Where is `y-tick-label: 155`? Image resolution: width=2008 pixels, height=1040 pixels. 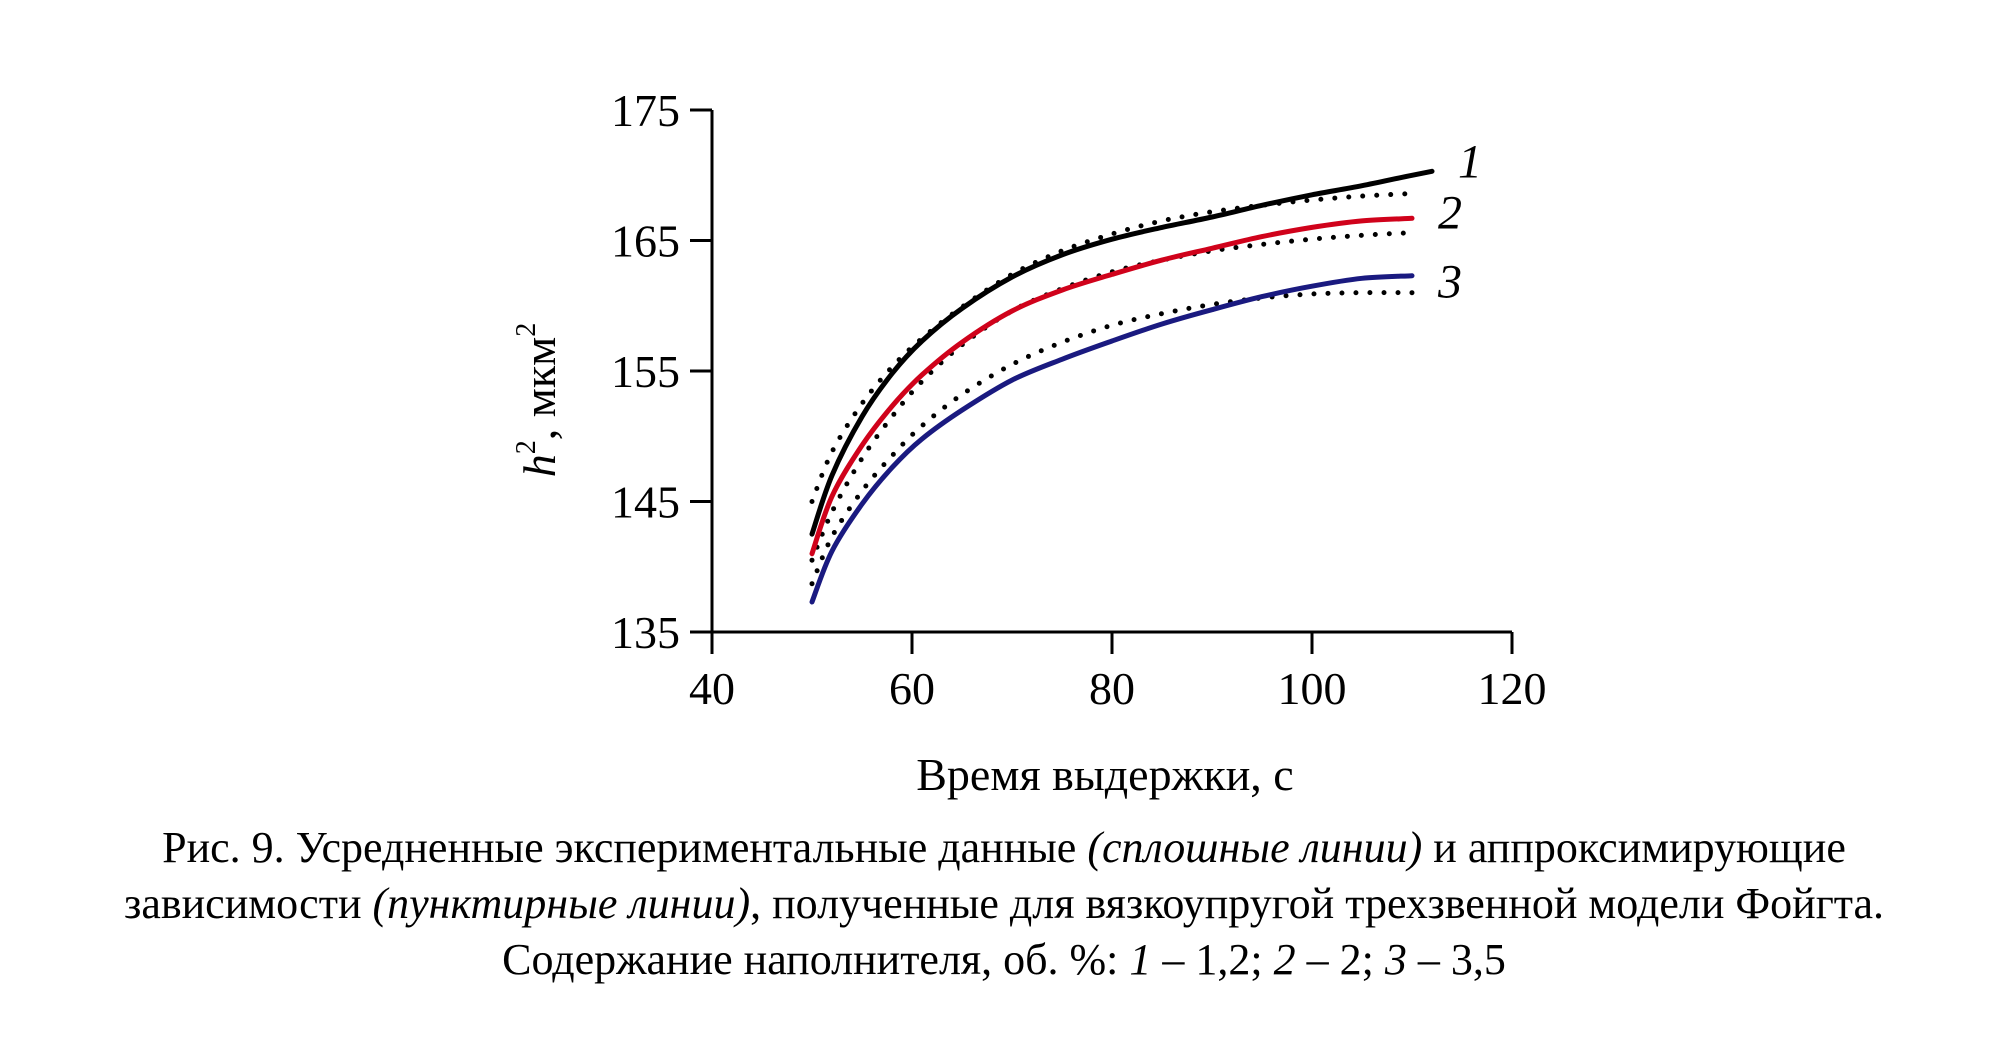 y-tick-label: 155 is located at coordinates (645, 371).